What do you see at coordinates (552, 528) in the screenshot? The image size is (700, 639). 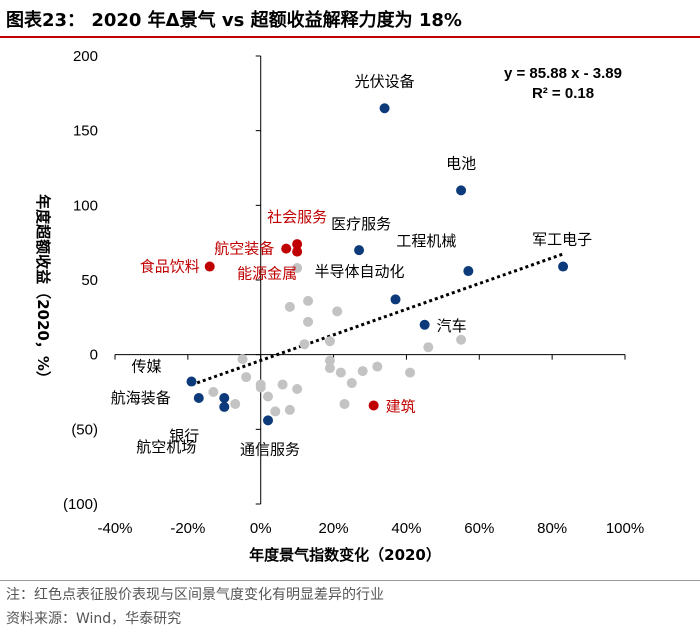 I see `x-tick-label: 80%` at bounding box center [552, 528].